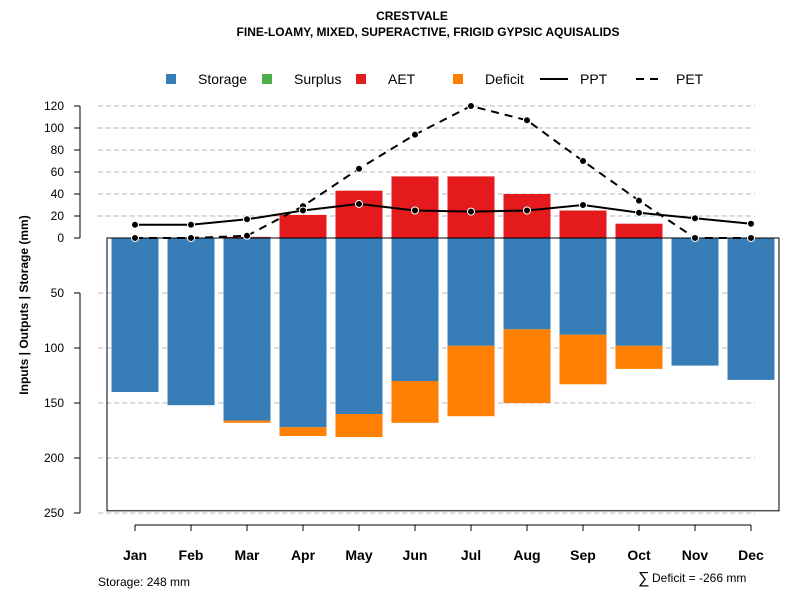  I want to click on bar-deficit-may, so click(359, 426).